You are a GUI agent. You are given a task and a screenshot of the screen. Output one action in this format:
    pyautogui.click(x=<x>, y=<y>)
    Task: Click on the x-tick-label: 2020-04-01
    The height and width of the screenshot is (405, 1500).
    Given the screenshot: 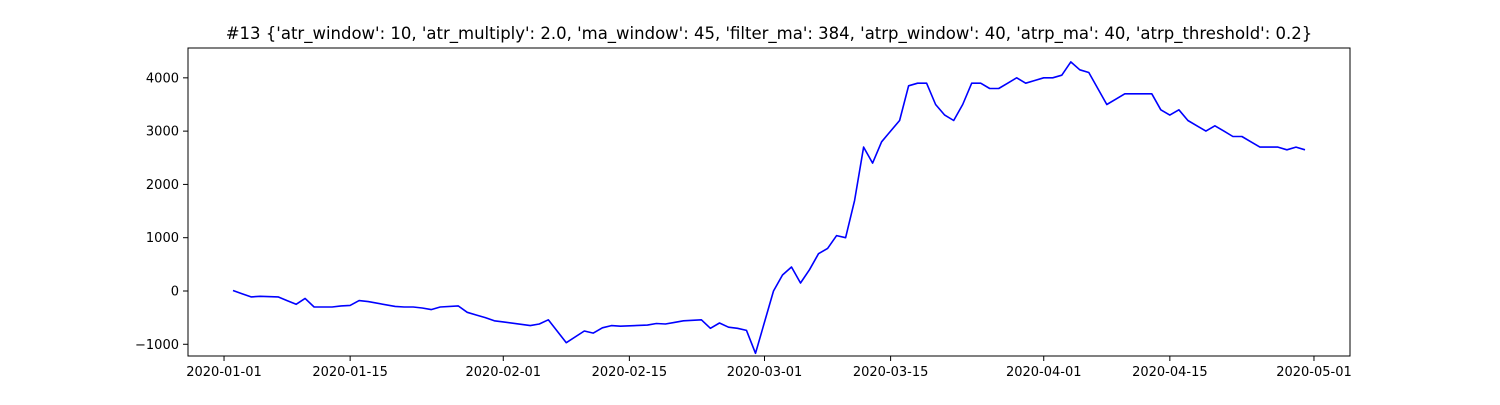 What is the action you would take?
    pyautogui.click(x=1044, y=372)
    